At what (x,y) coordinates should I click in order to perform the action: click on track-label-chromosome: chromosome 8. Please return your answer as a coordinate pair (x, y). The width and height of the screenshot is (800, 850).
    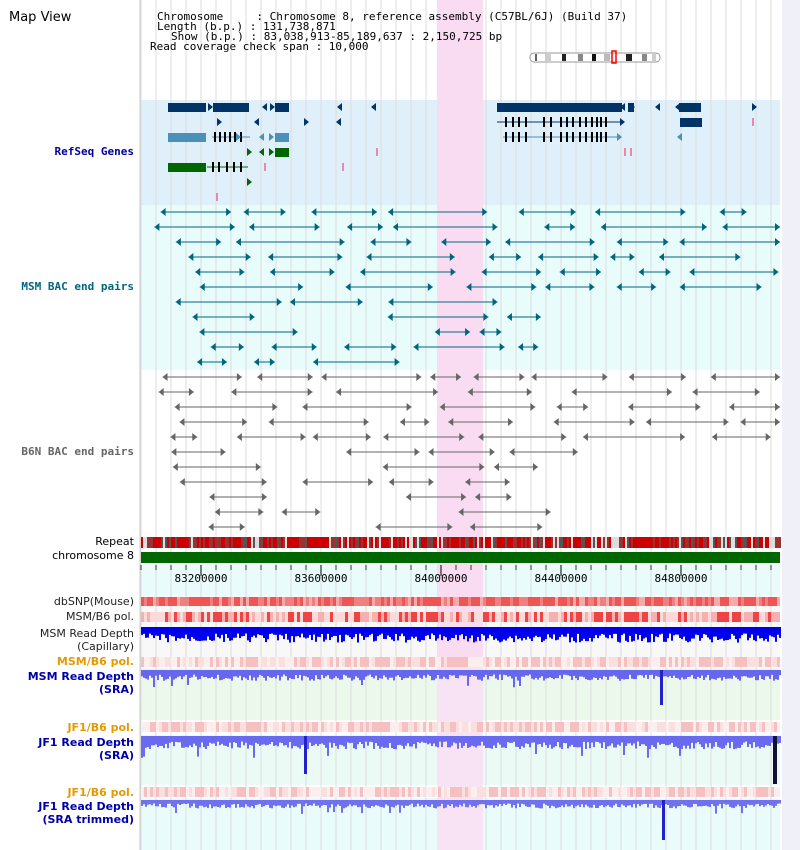
    Looking at the image, I should click on (93, 555).